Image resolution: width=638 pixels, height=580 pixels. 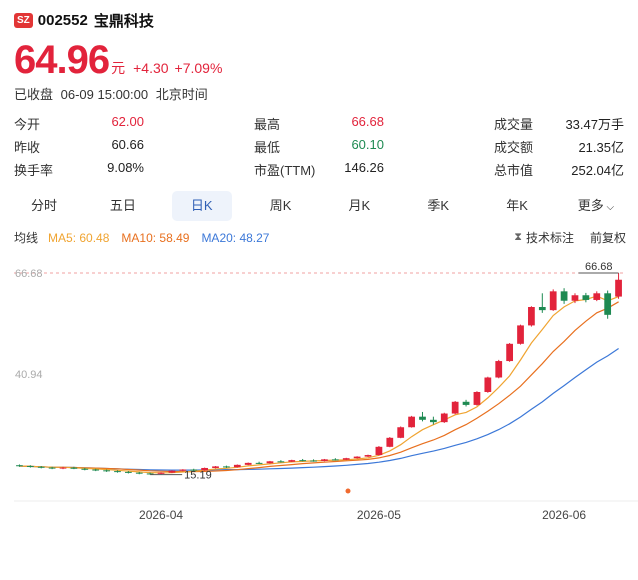 I want to click on quote-cell: 最低 60.10, so click(x=319, y=146).